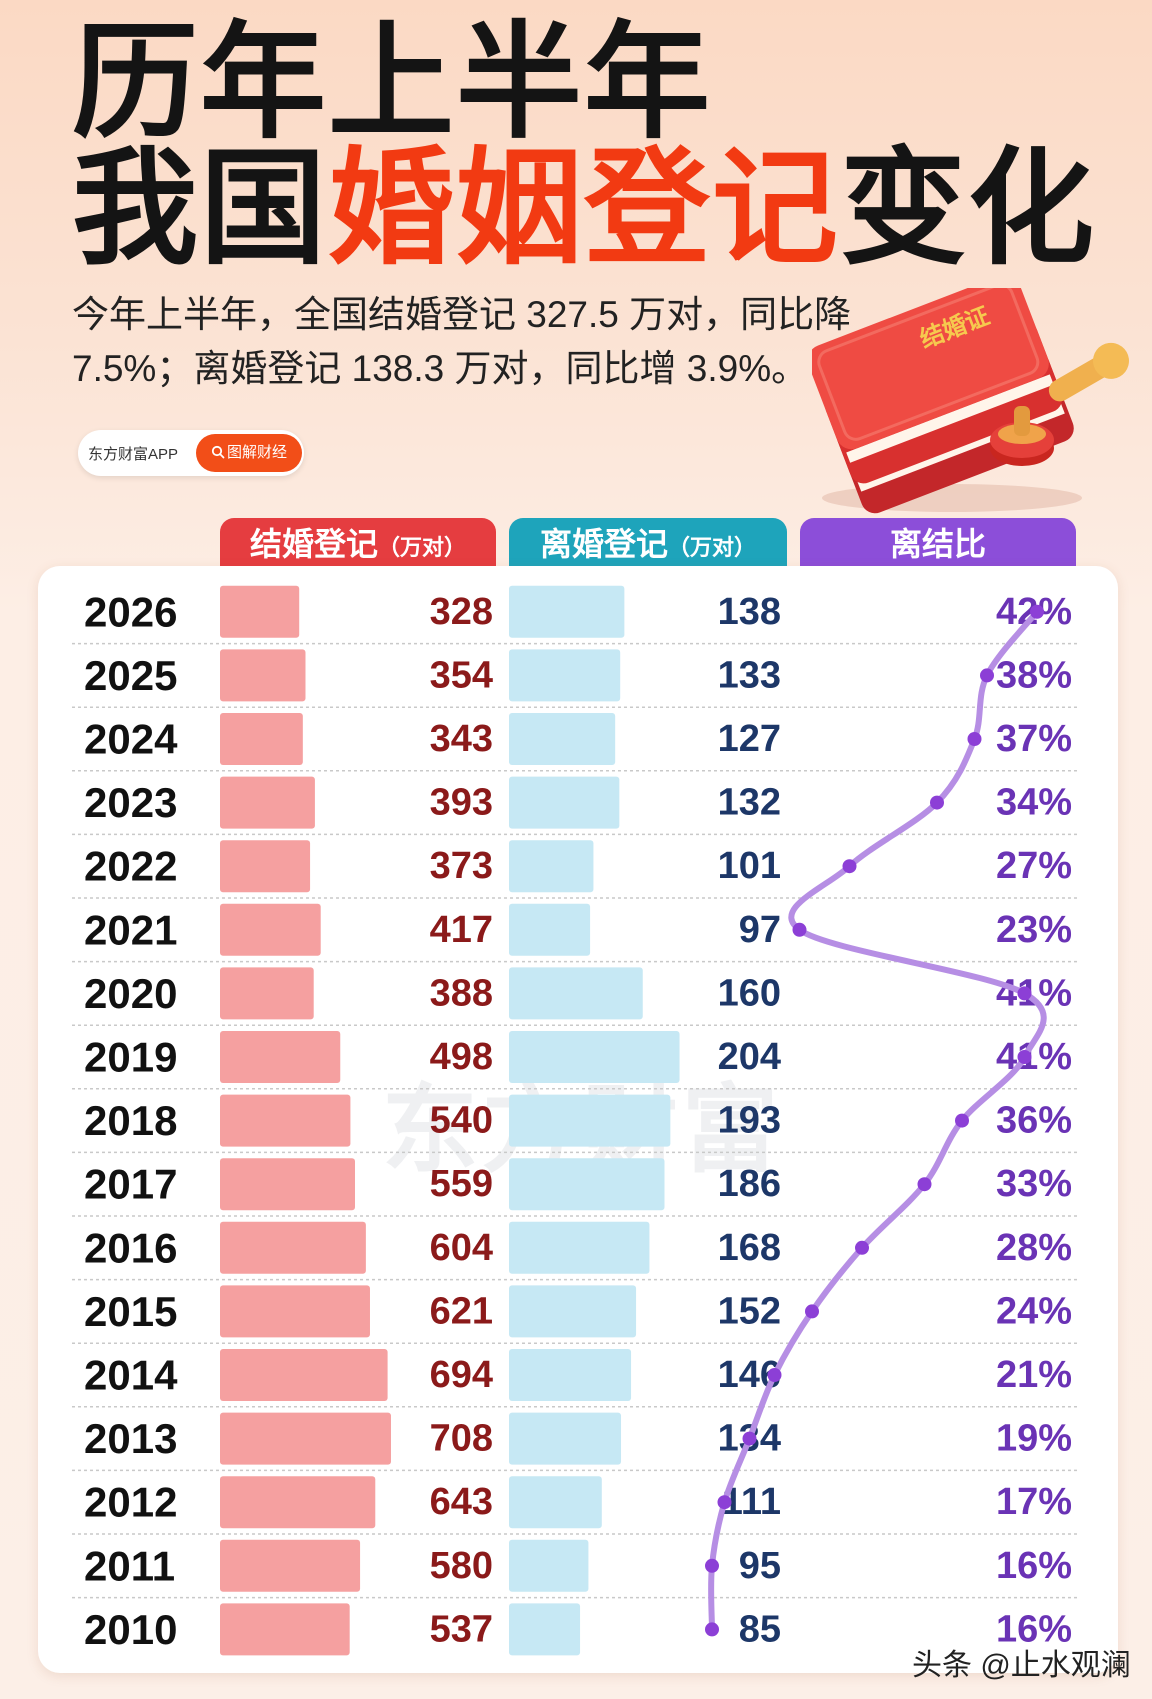  I want to click on marriage-value: 328, so click(461, 612).